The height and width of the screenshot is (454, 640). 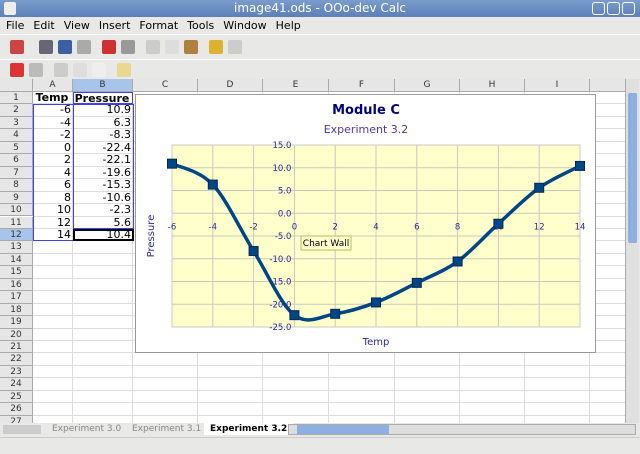 What do you see at coordinates (65, 122) in the screenshot?
I see `table-cell: -4` at bounding box center [65, 122].